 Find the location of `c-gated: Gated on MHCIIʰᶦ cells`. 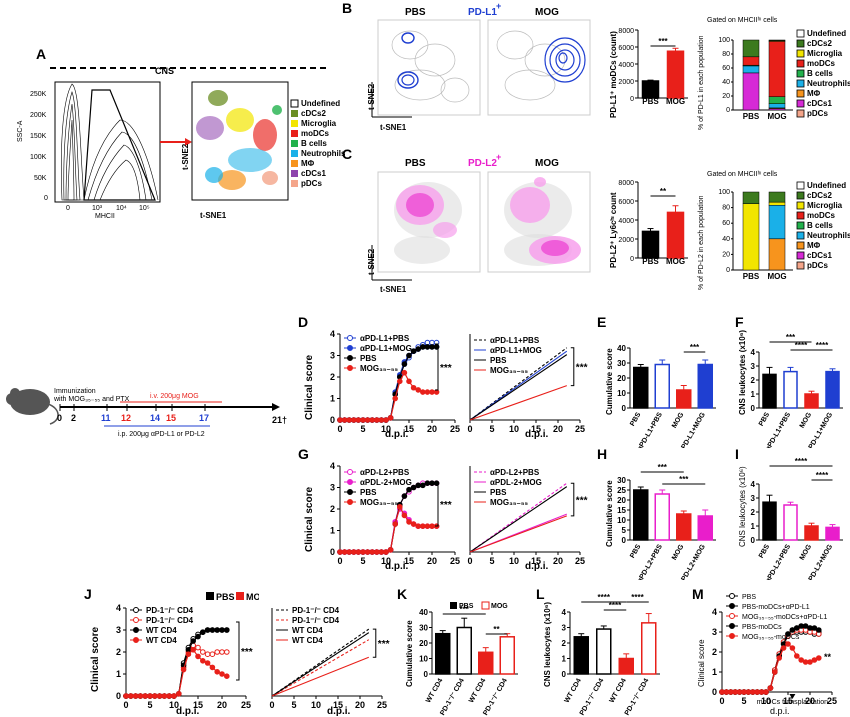

c-gated: Gated on MHCIIʰᶦ cells is located at coordinates (742, 174).